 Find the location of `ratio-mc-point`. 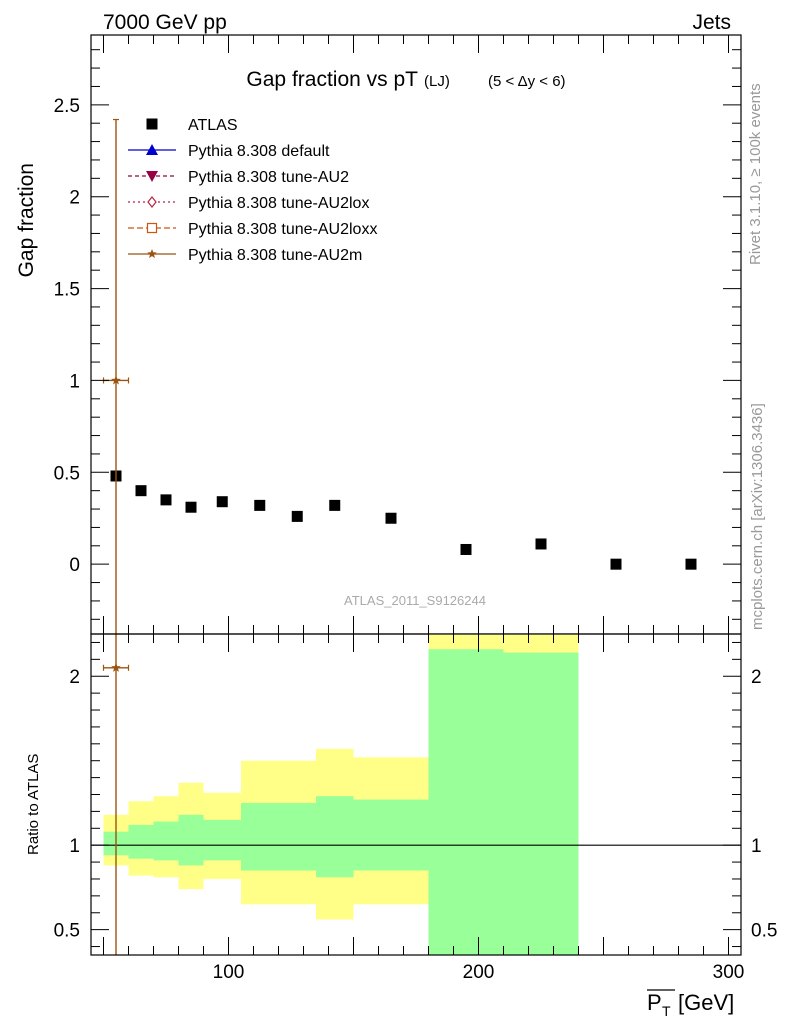

ratio-mc-point is located at coordinates (116, 667).